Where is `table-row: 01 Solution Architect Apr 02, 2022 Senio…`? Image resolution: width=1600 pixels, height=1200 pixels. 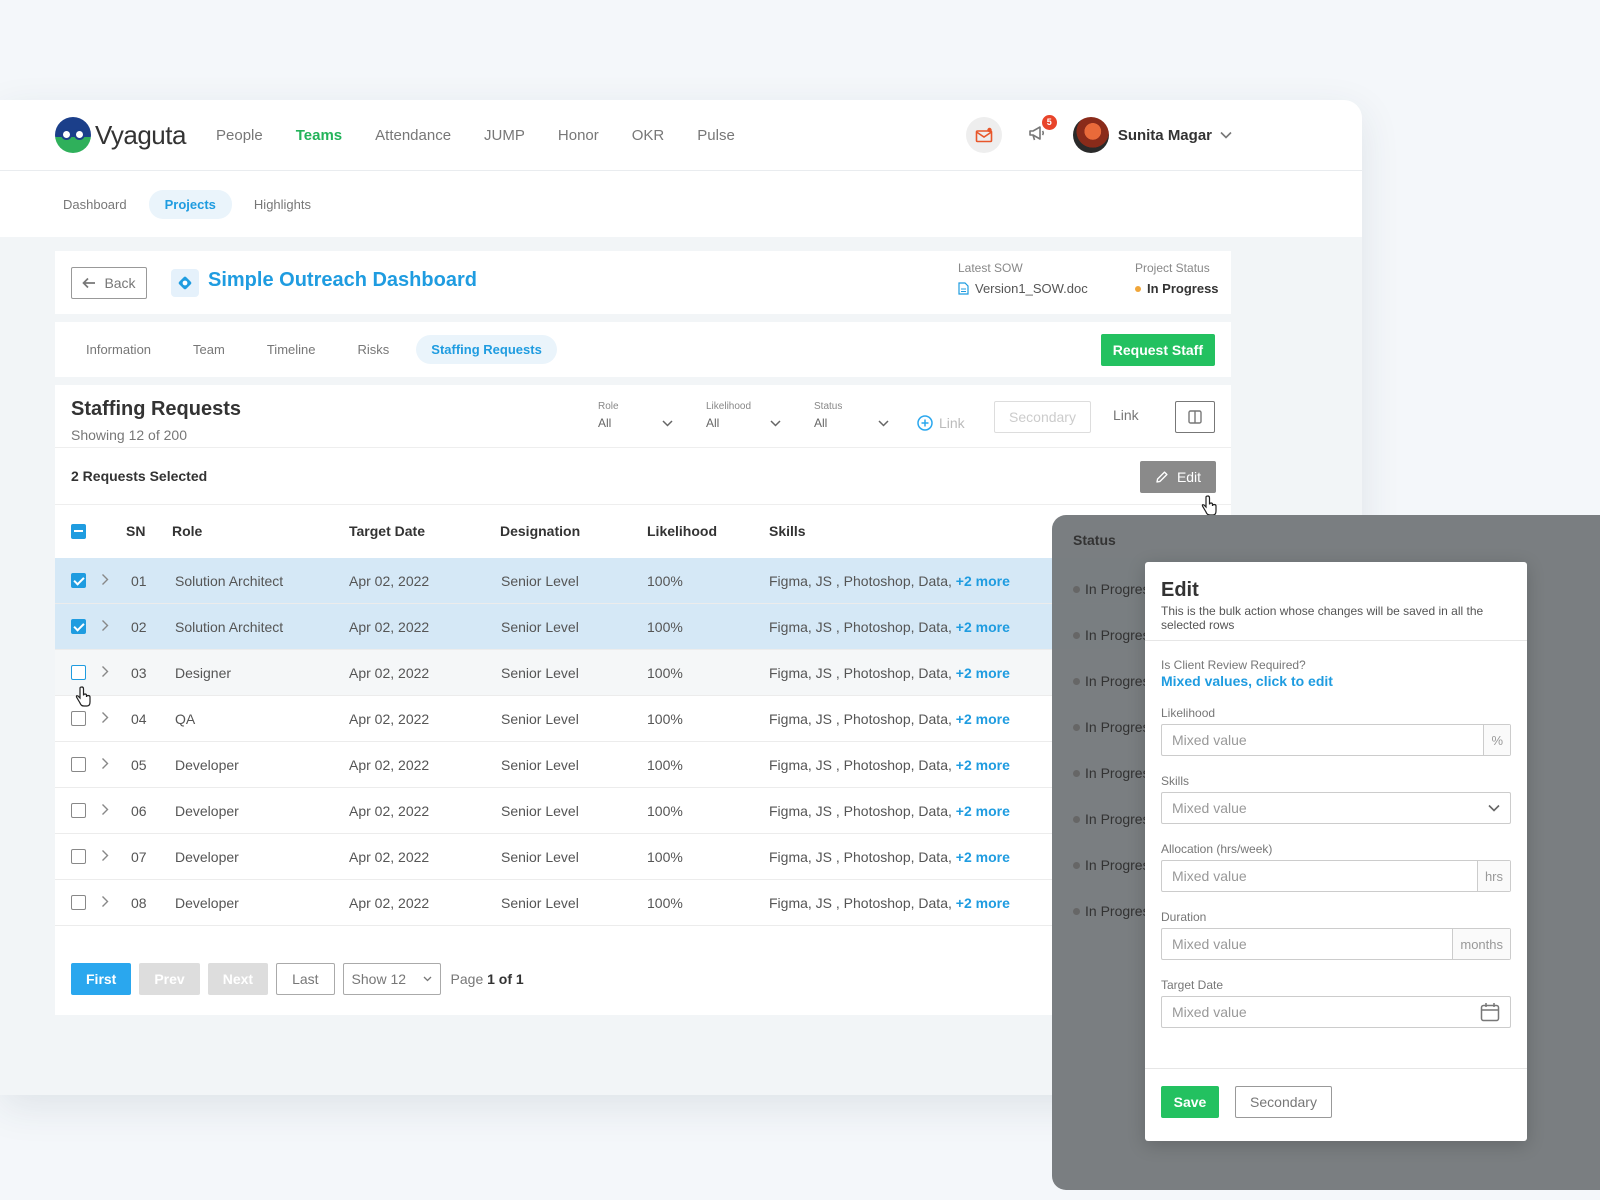 table-row: 01 Solution Architect Apr 02, 2022 Senio… is located at coordinates (643, 581).